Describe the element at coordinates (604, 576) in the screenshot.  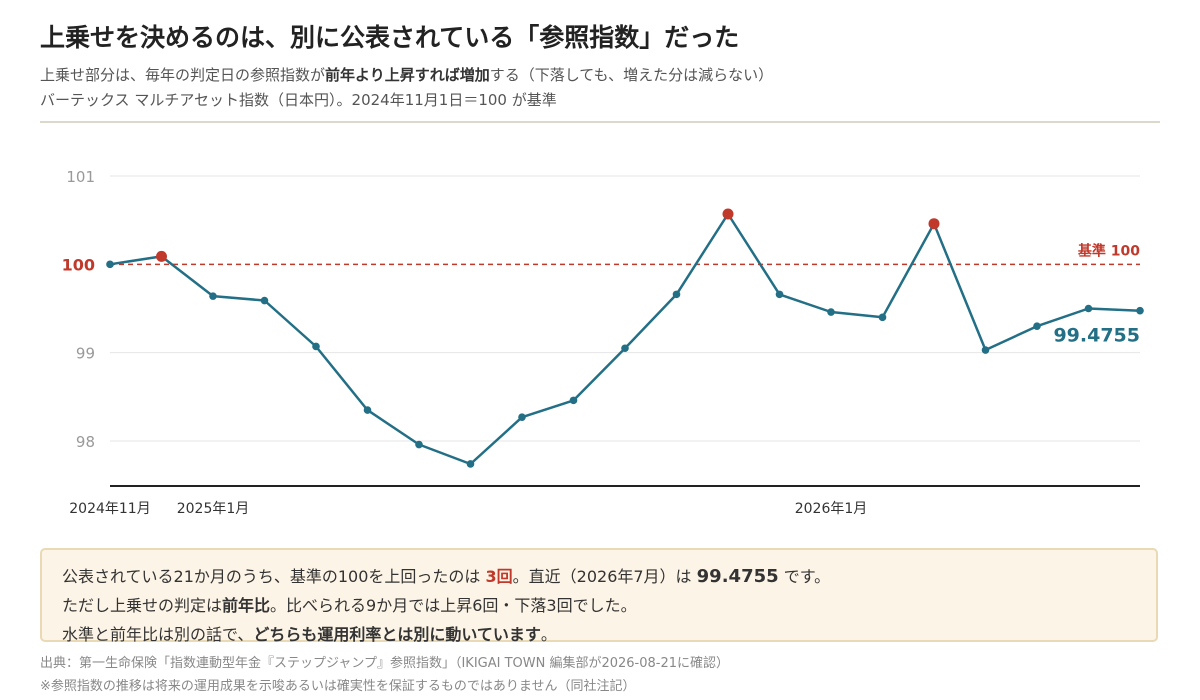
I see `summary-text: 。直近（2026年7月）は` at that location.